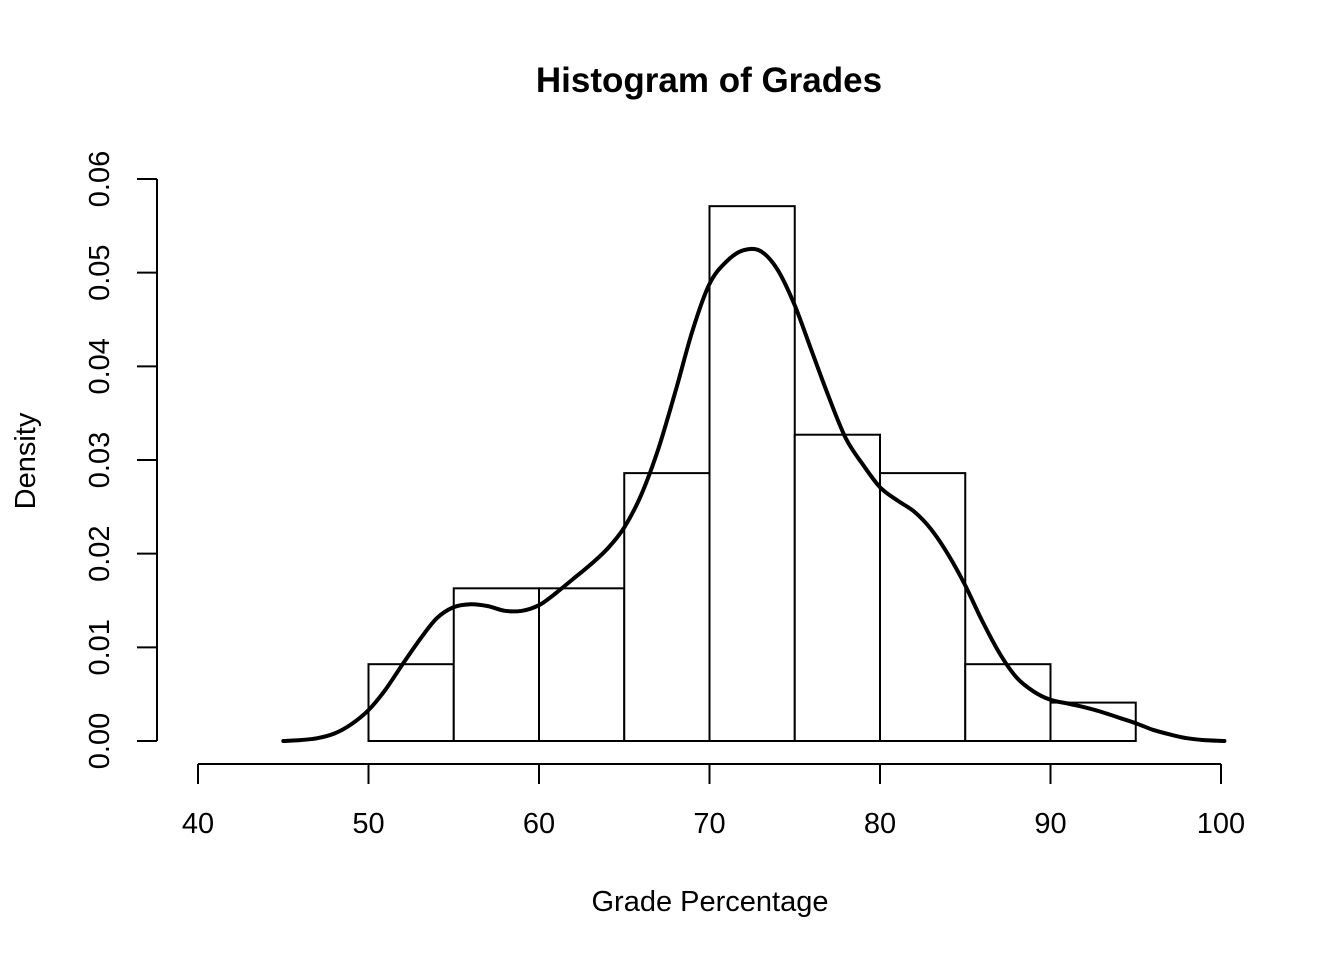  I want to click on y-axis: 0.00 0.01 0.02 0.03 0.04 0.05 0.06, so click(121, 460).